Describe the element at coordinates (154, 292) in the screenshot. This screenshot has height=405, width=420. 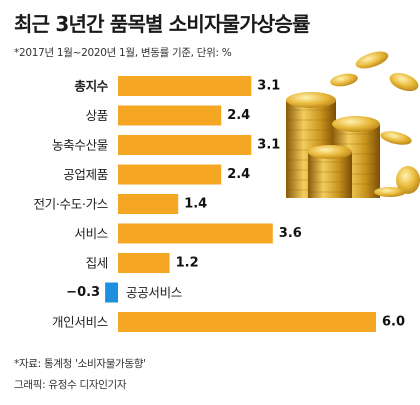
I see `category-label: 공공서비스` at that location.